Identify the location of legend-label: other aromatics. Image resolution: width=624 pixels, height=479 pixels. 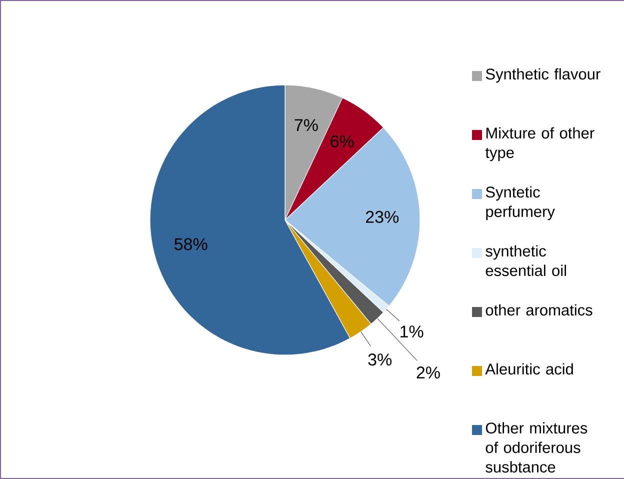
(539, 310).